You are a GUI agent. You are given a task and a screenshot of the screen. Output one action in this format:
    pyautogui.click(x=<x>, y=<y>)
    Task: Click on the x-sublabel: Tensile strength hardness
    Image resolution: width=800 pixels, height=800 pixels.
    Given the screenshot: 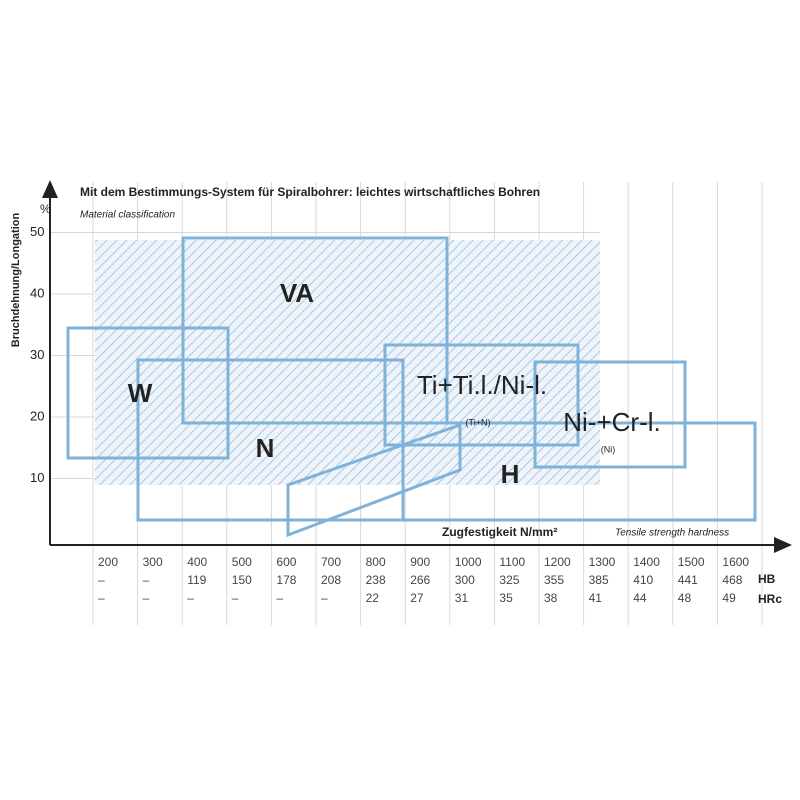 What is the action you would take?
    pyautogui.click(x=672, y=533)
    